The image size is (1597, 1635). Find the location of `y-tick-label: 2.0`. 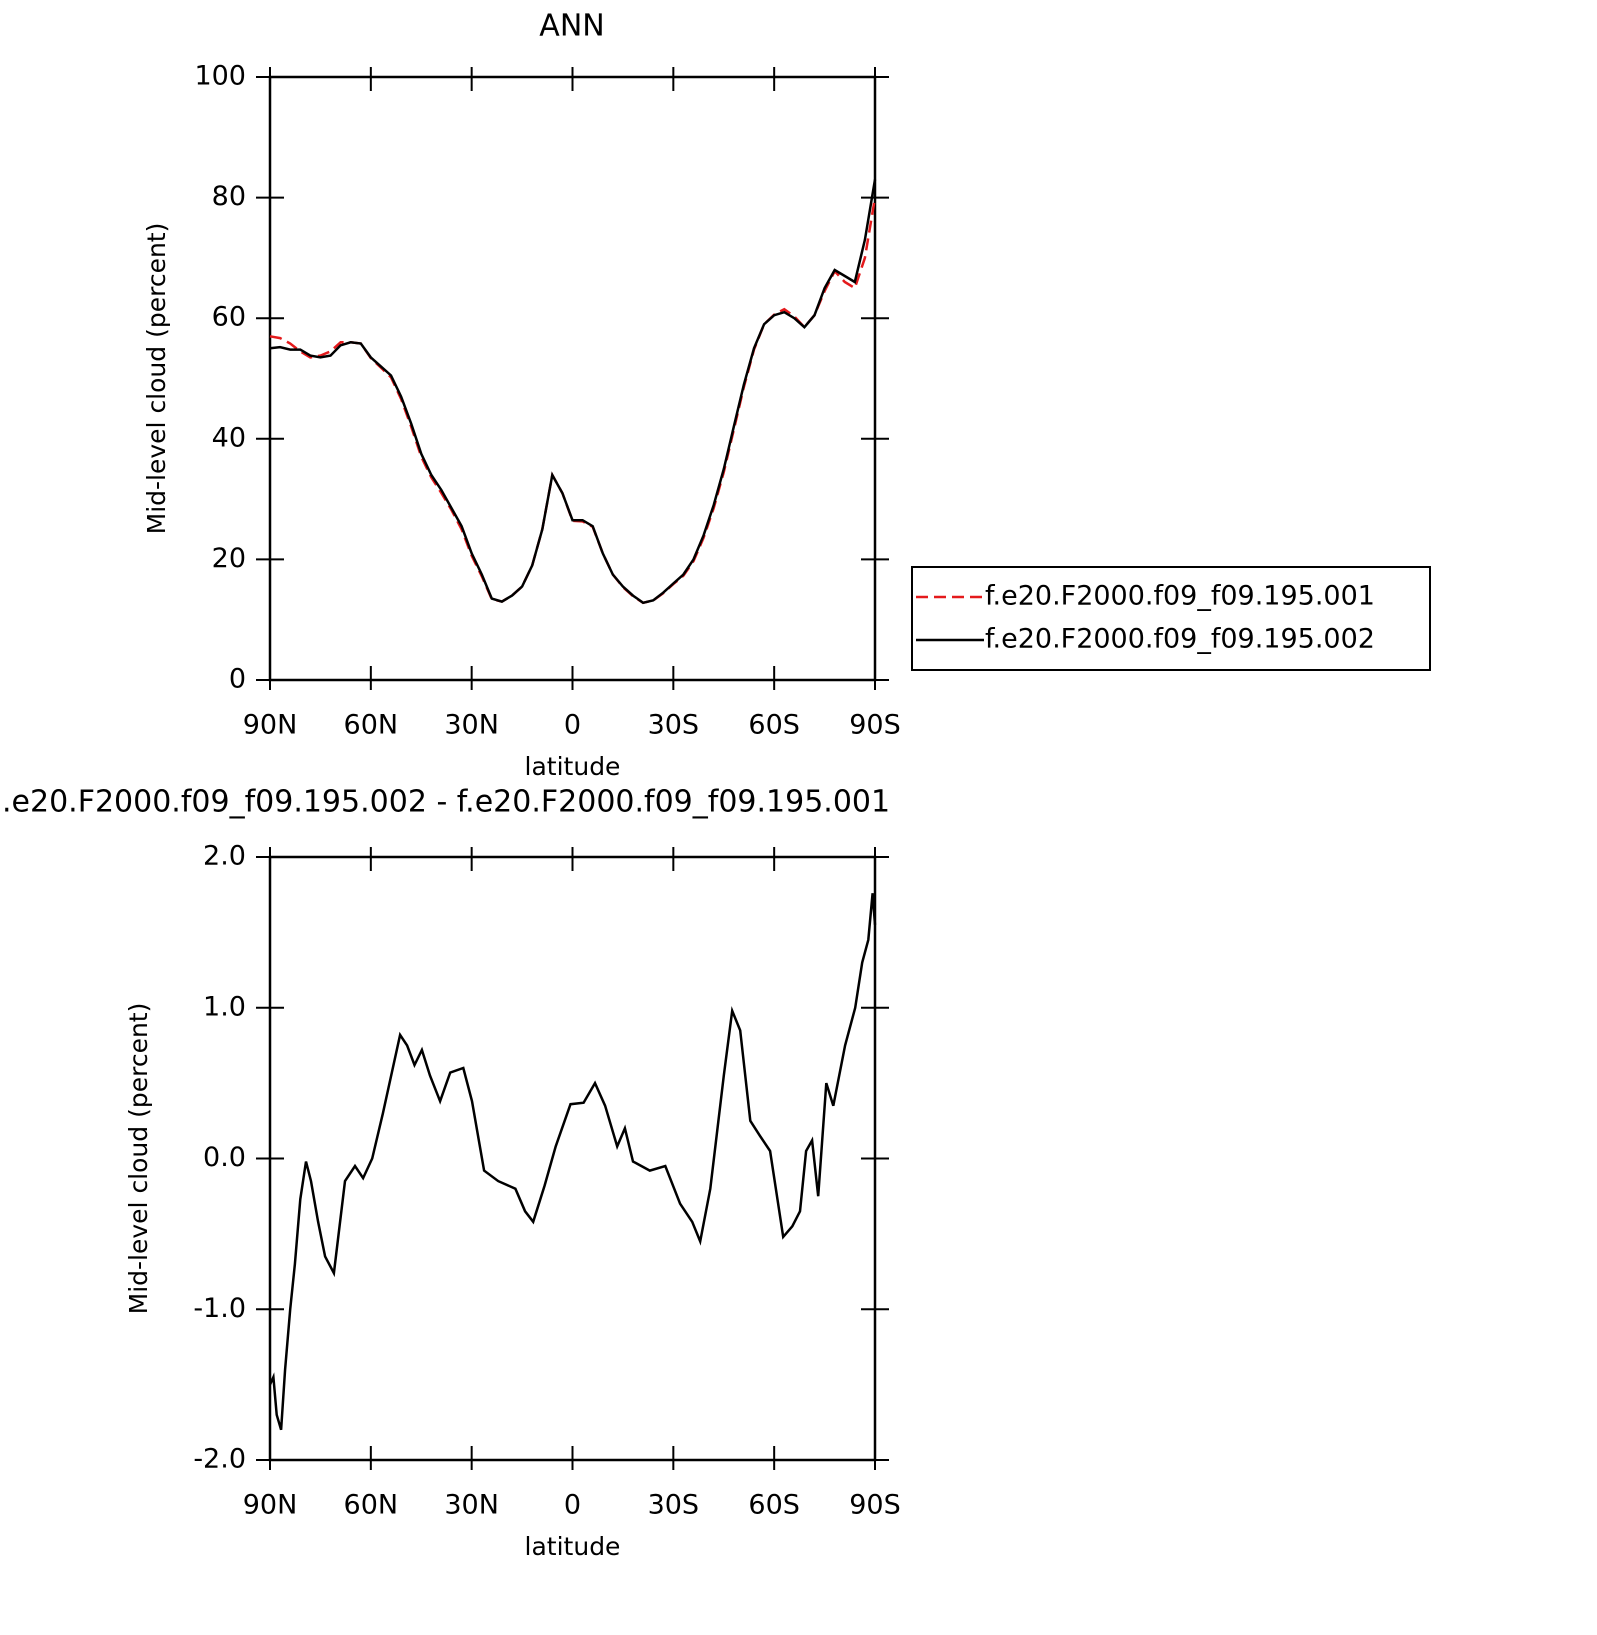

y-tick-label: 2.0 is located at coordinates (224, 856).